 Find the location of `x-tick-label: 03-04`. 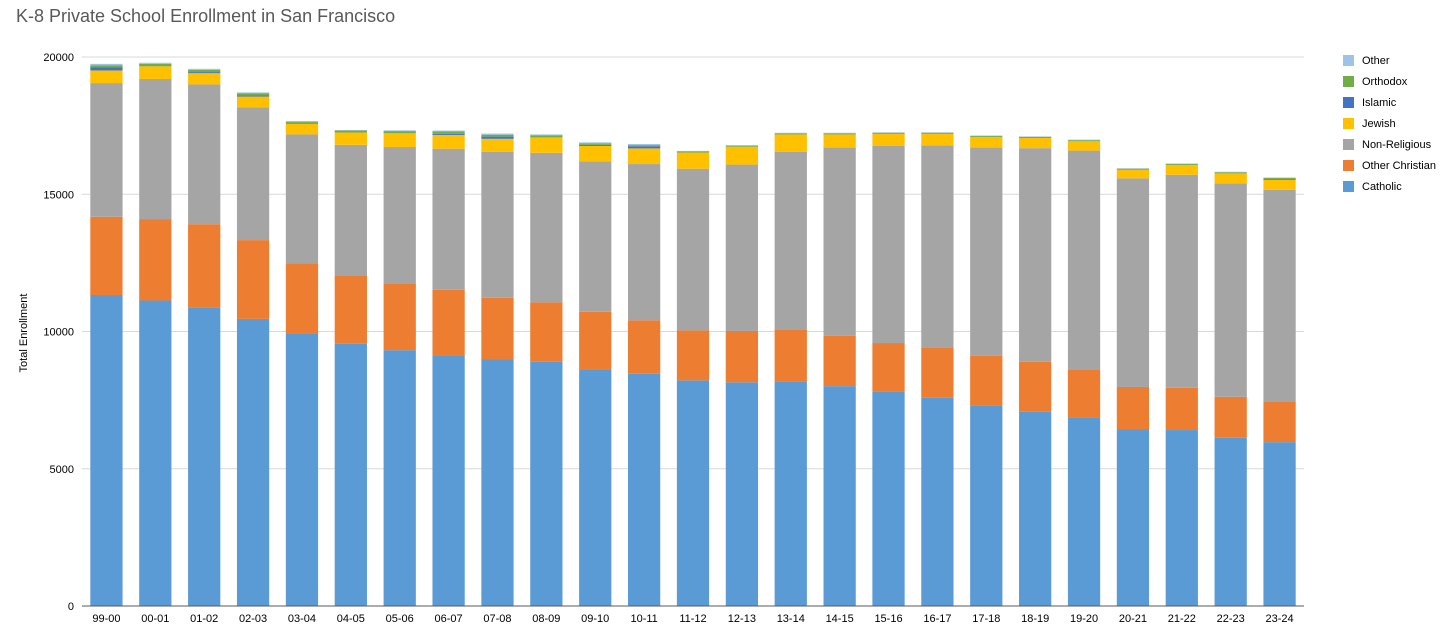

x-tick-label: 03-04 is located at coordinates (302, 619).